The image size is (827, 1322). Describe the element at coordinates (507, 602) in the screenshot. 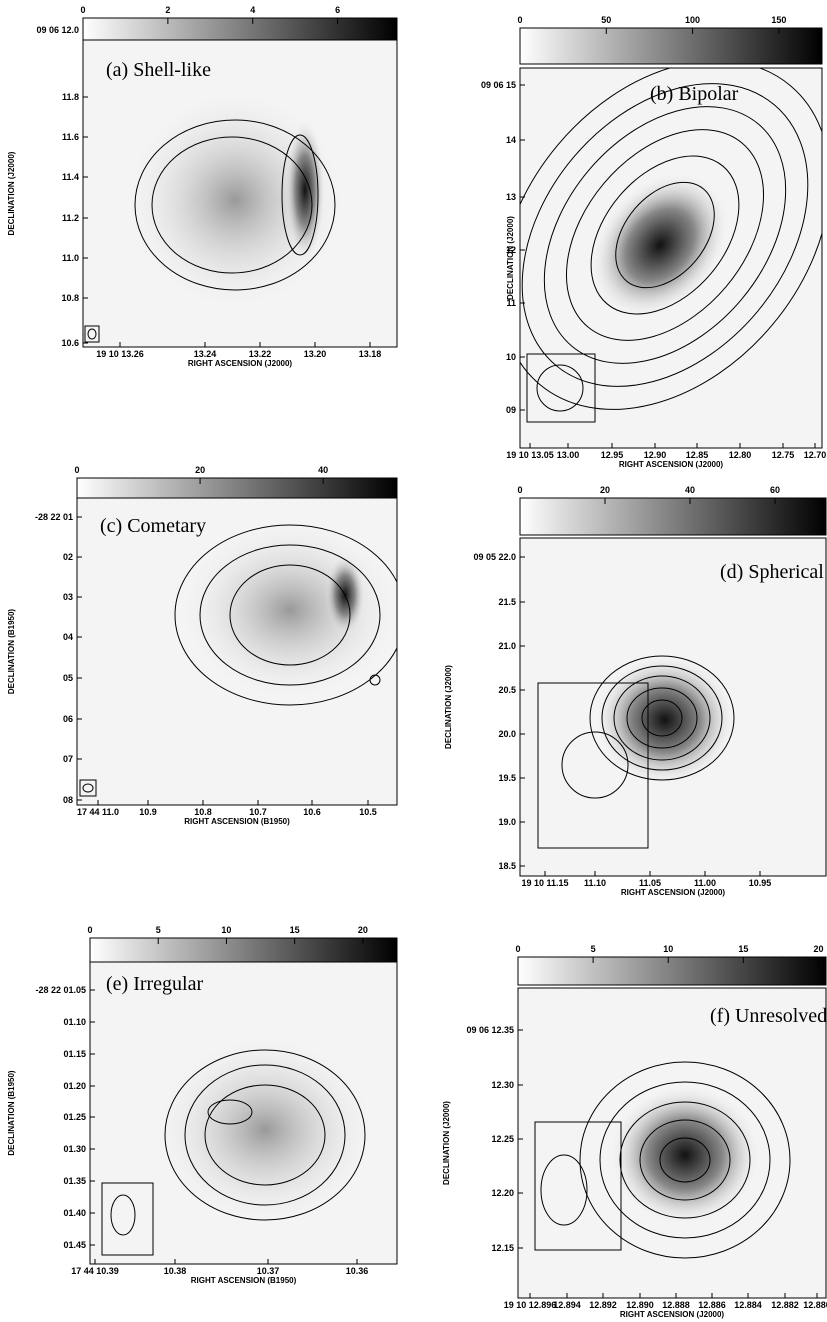

I see `y-tick-label: 21.5` at that location.